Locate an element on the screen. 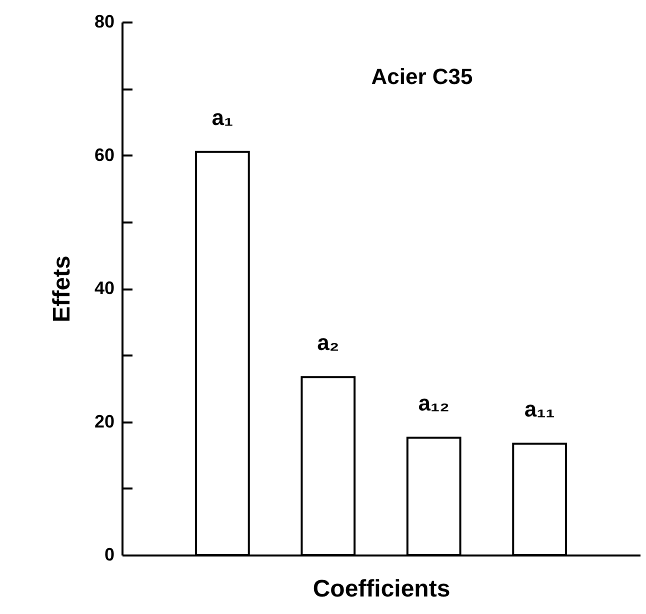 The height and width of the screenshot is (614, 646). y-tick-label: 80 is located at coordinates (104, 22).